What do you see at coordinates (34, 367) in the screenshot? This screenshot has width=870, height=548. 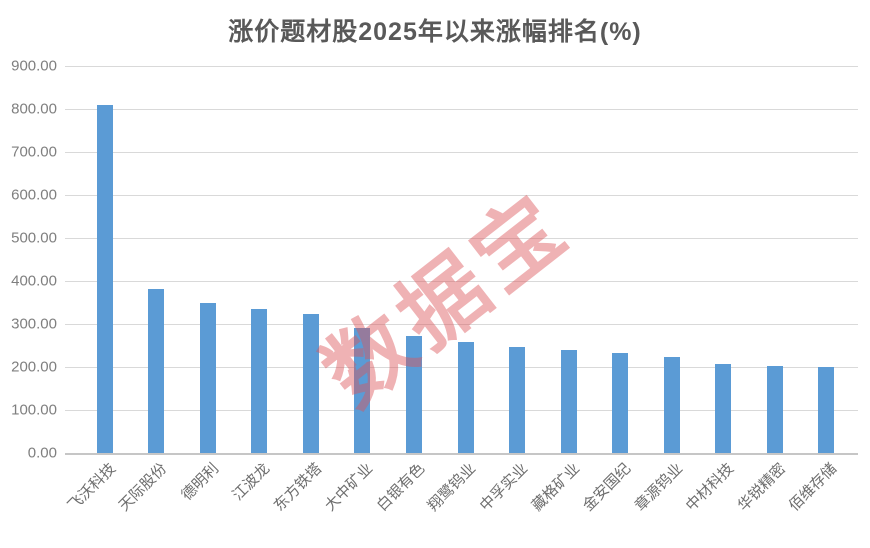 I see `y-tick-label: 200.00` at bounding box center [34, 367].